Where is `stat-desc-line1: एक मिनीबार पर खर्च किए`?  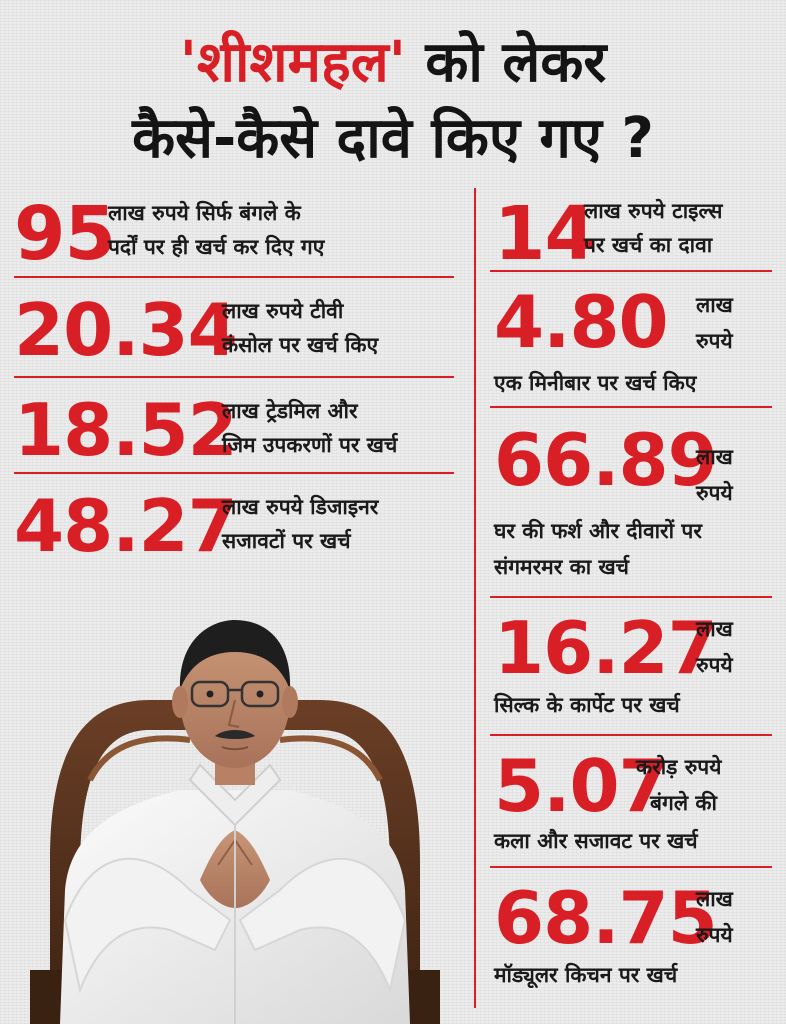
stat-desc-line1: एक मिनीबार पर खर्च किए is located at coordinates (595, 383).